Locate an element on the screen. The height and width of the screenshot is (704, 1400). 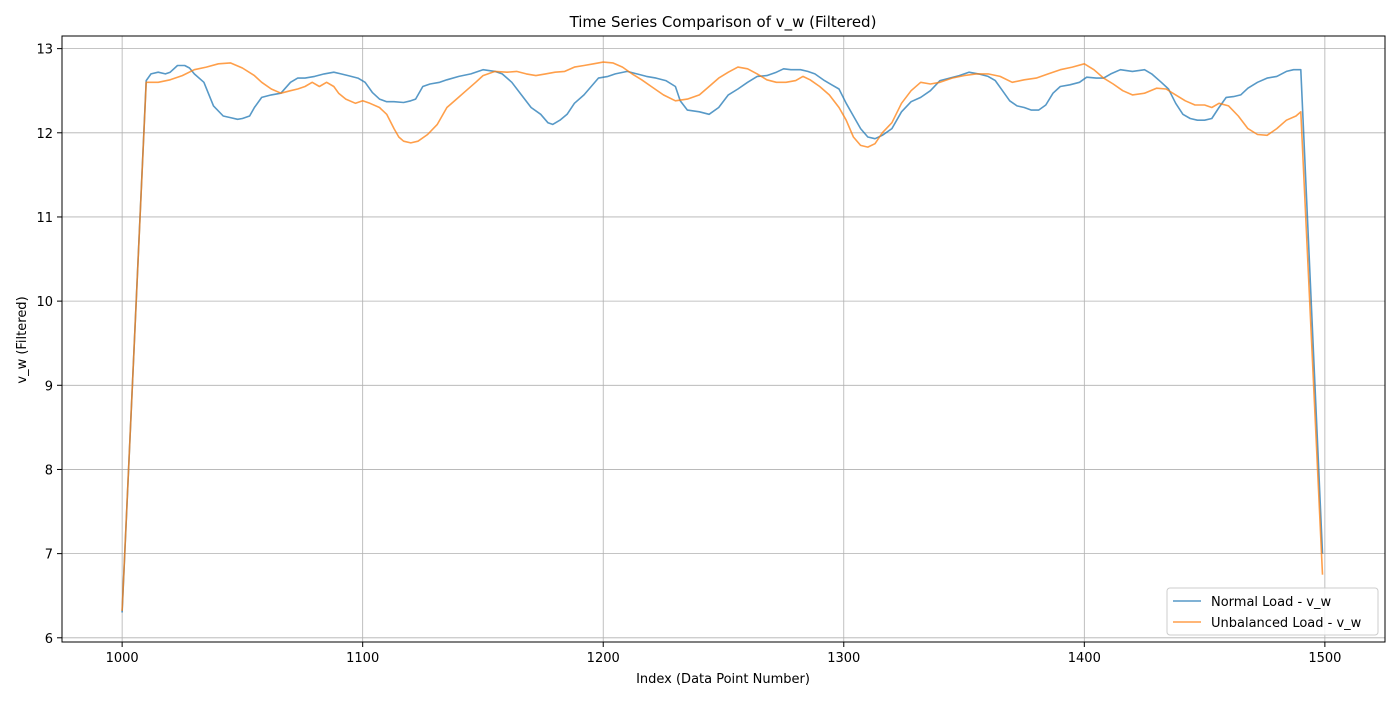
y-tick-label: 8 is located at coordinates (49, 470).